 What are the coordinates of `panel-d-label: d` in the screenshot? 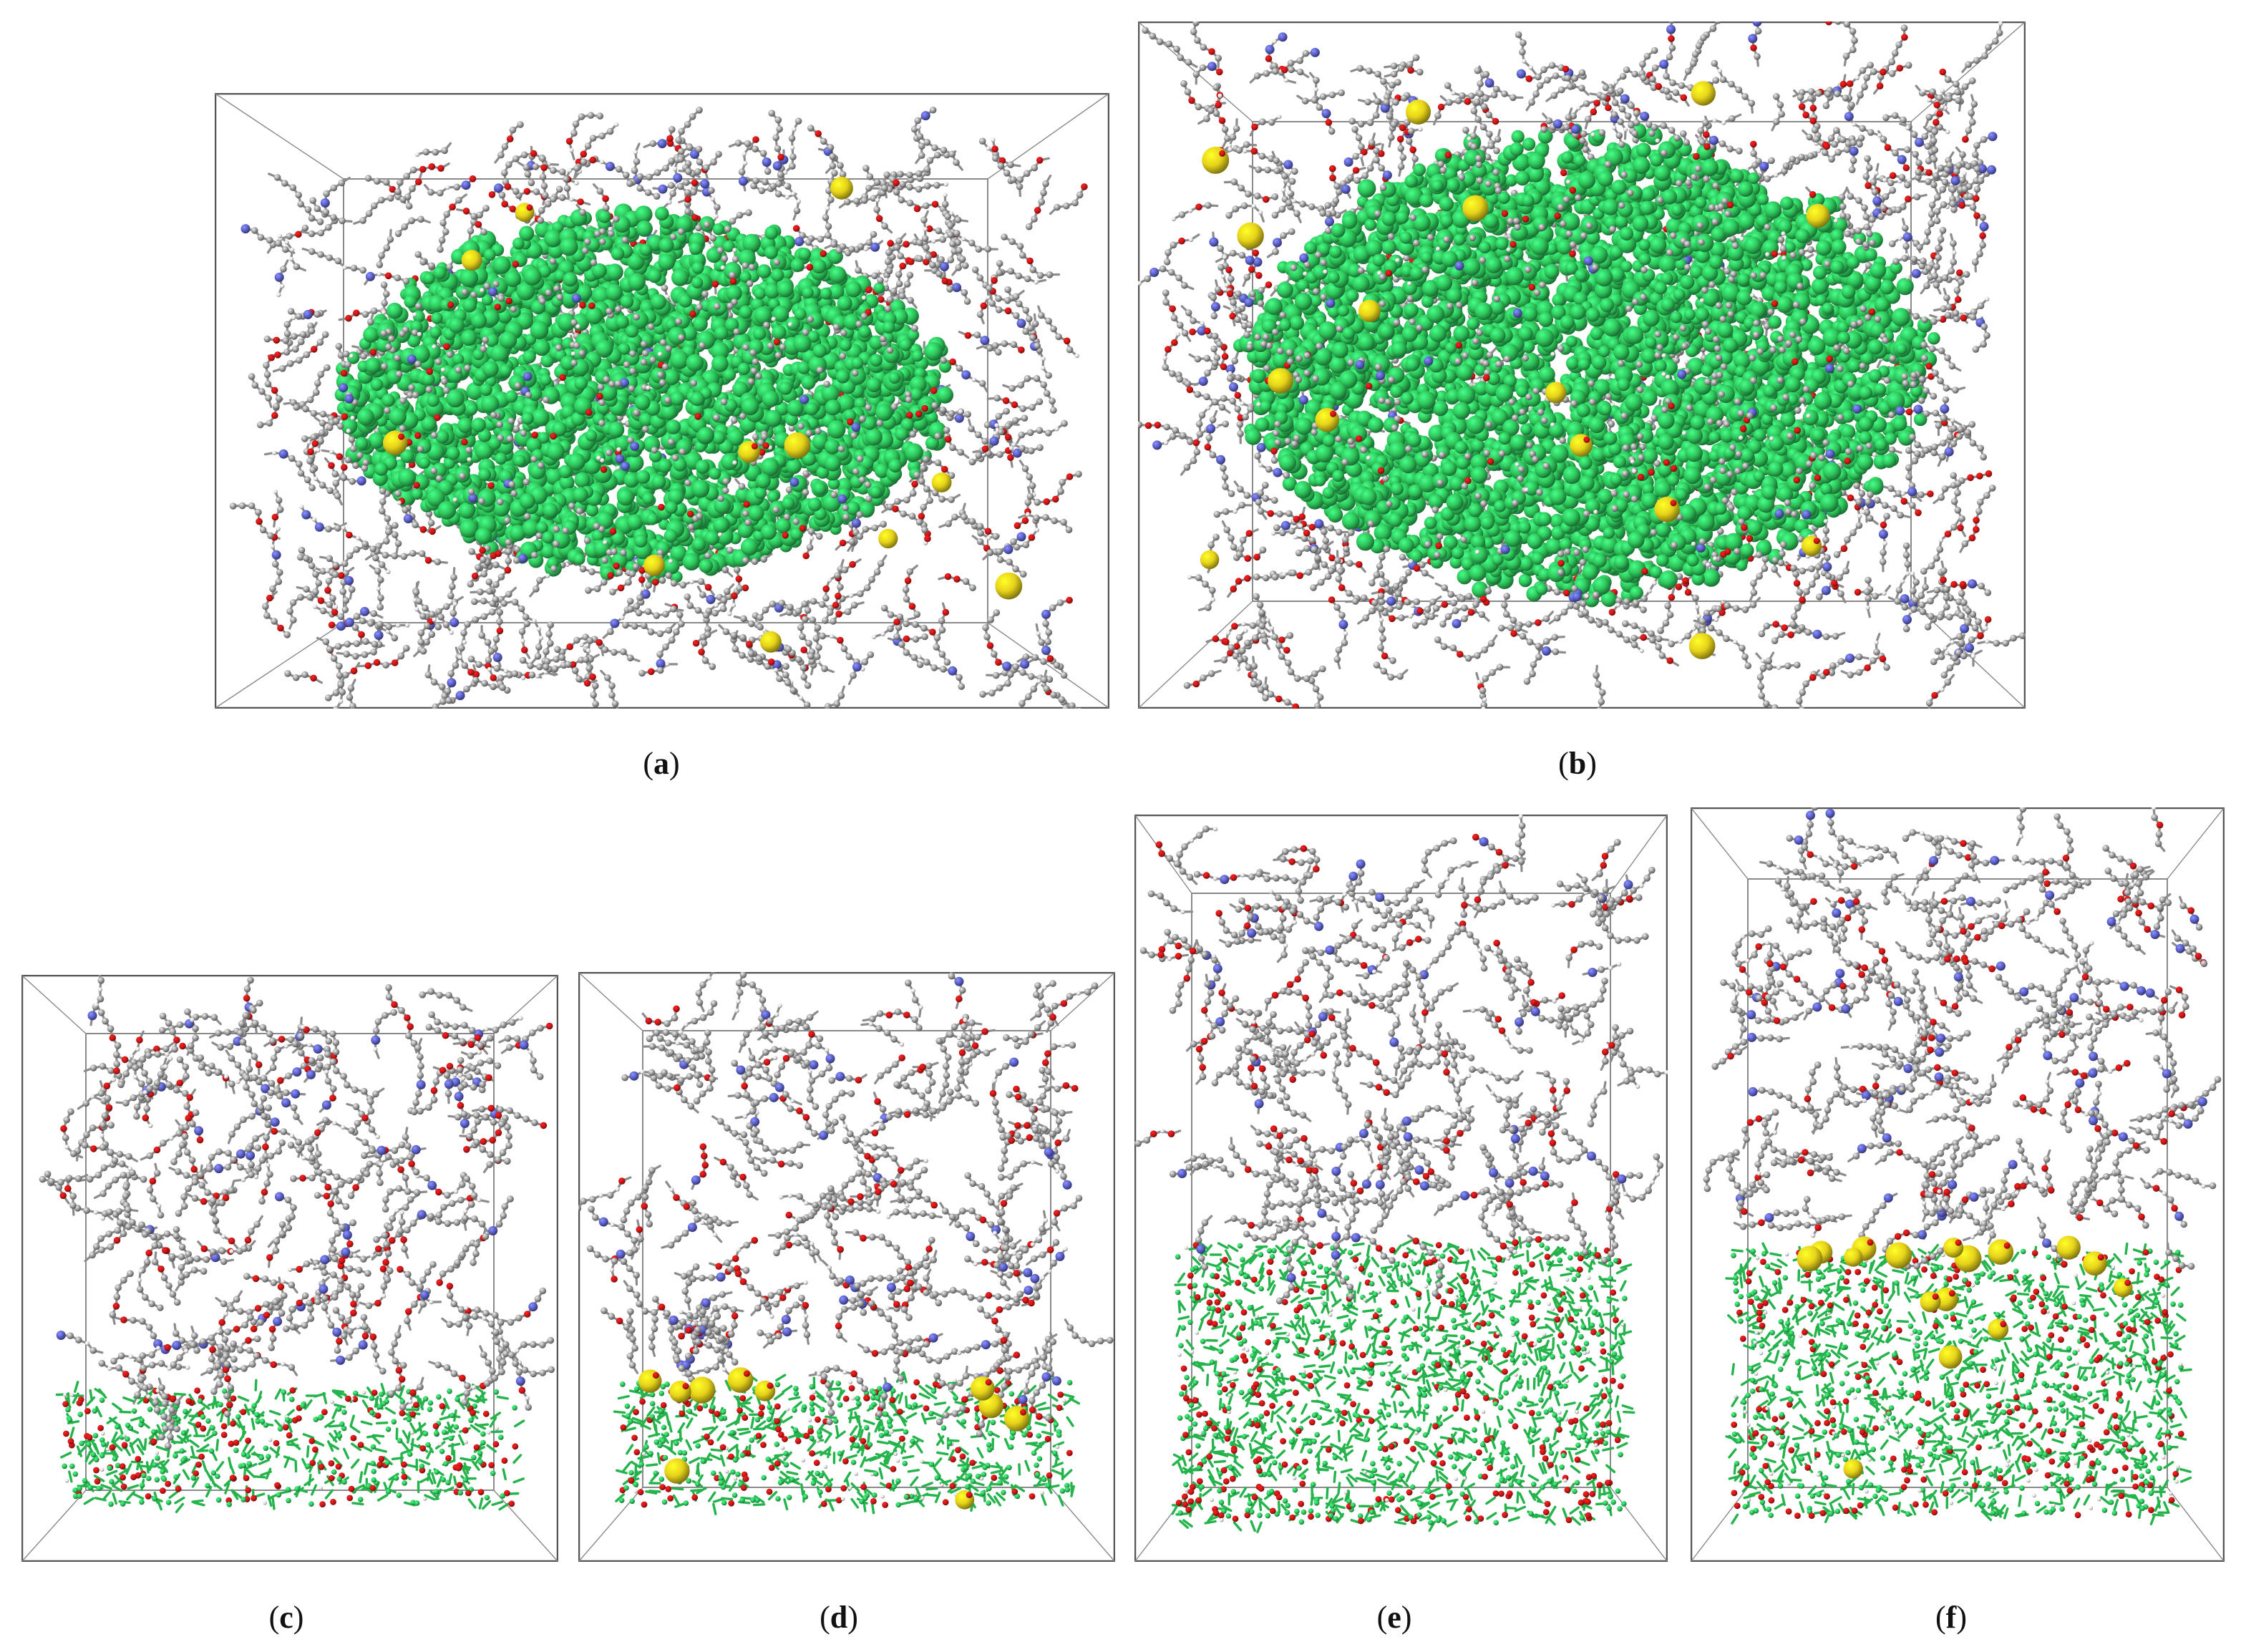 It's located at (838, 1617).